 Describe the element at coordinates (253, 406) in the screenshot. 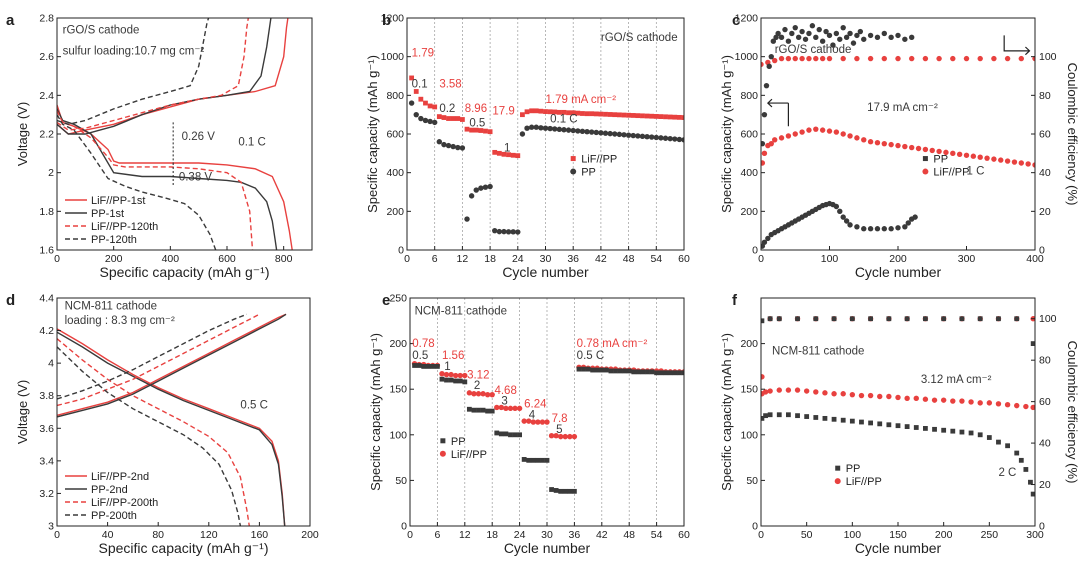

I see `annotation: 0.5 C` at that location.